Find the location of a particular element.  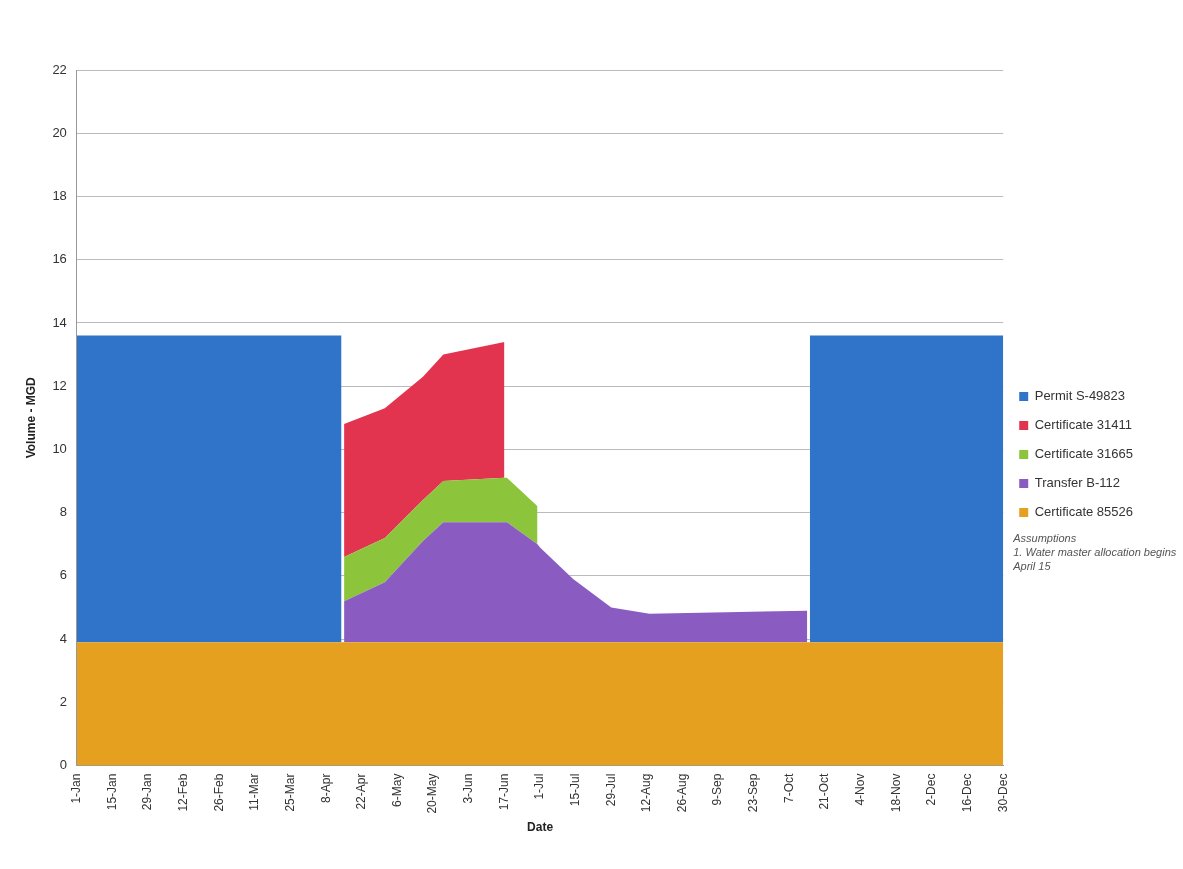

x-tick-label: 12-Feb is located at coordinates (183, 792).